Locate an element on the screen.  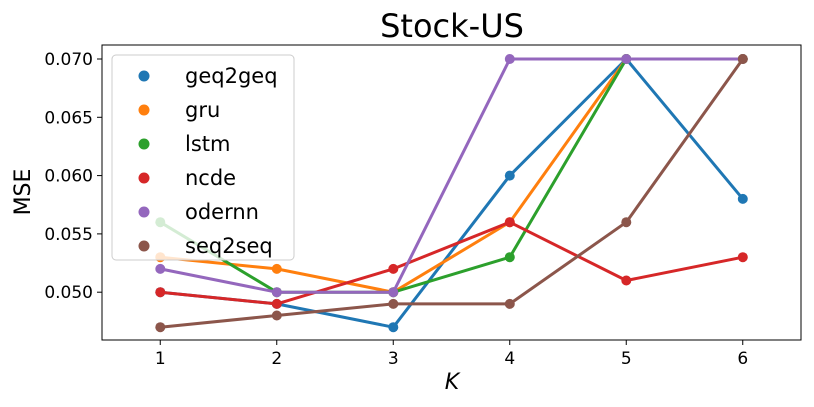
y-axis-label: MSE is located at coordinates (23, 192).